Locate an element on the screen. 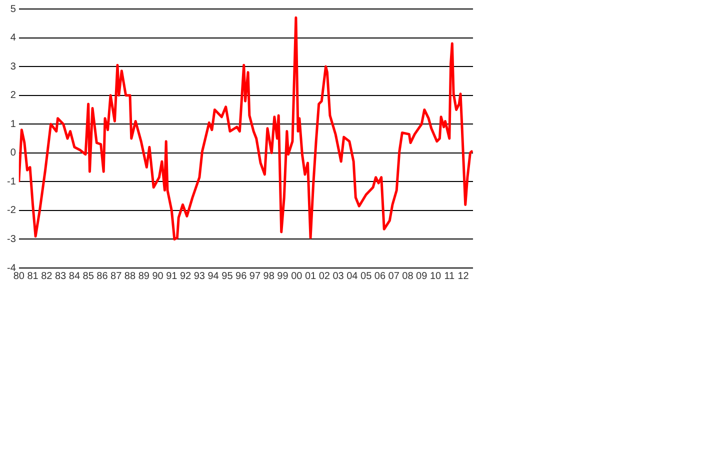  x-tick-label: 84 is located at coordinates (74, 276).